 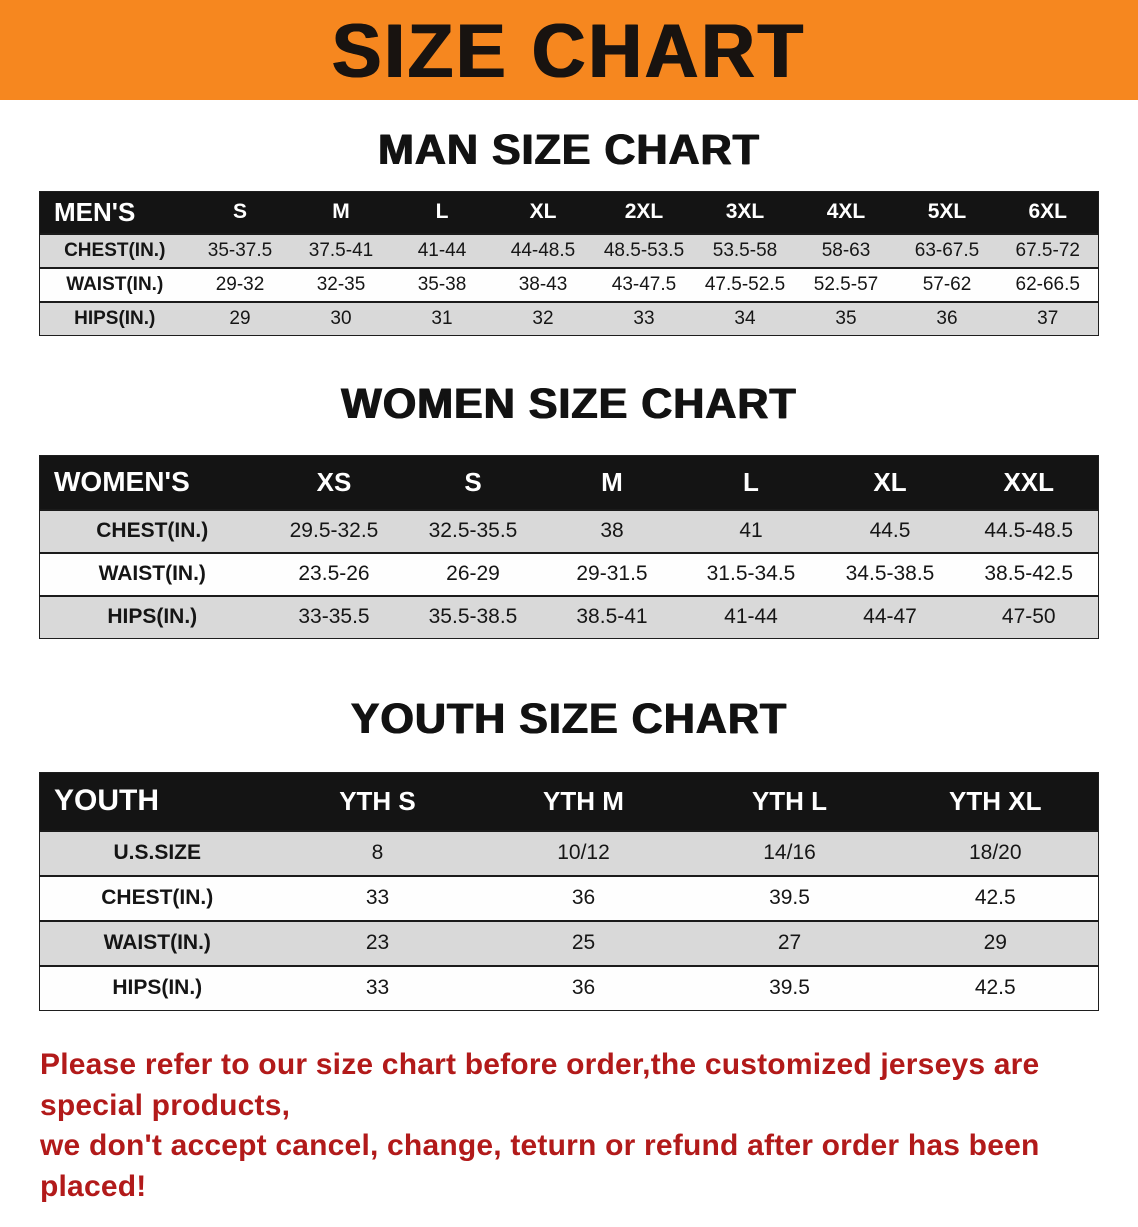 I want to click on table-row: U.S.SIZE 8 10/12 14/16 18/20, so click(x=569, y=853).